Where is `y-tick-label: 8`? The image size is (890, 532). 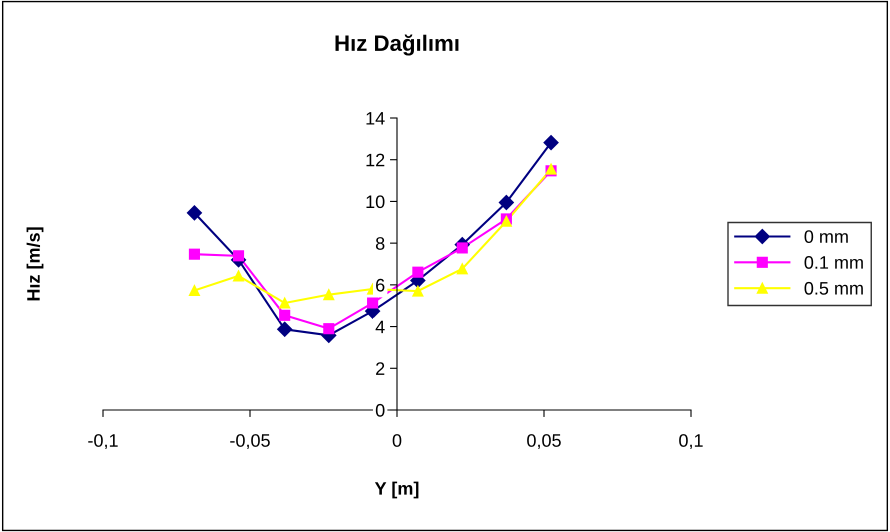 y-tick-label: 8 is located at coordinates (380, 243).